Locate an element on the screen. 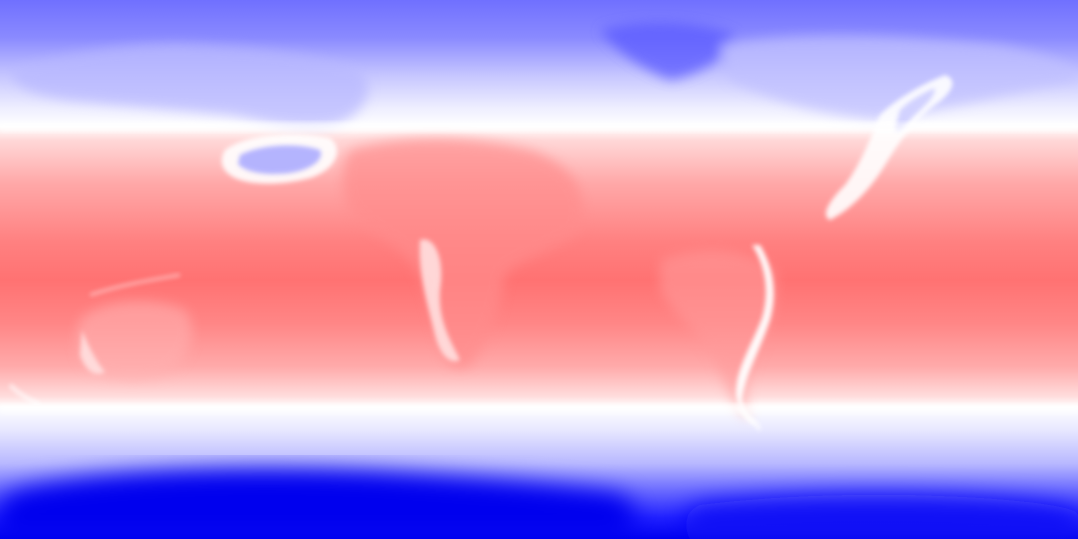  australia-edge is located at coordinates (92, 352).